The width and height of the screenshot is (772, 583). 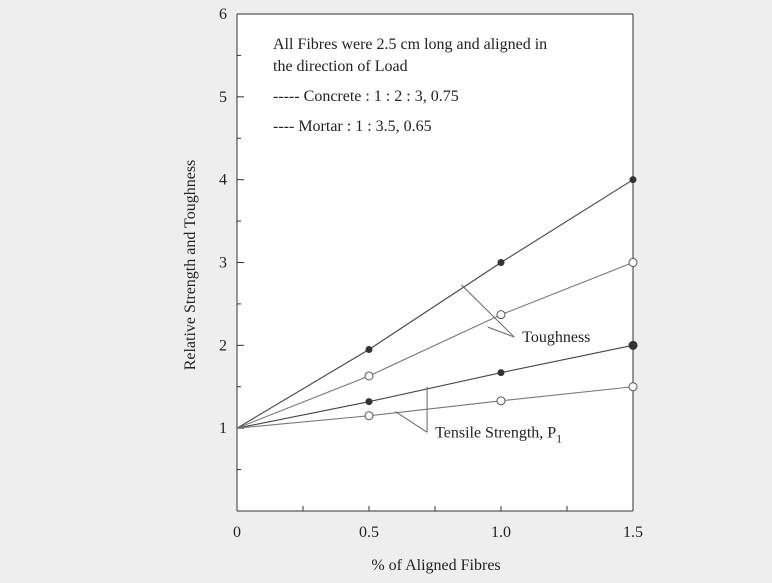 What do you see at coordinates (556, 337) in the screenshot?
I see `annotation-label: Toughness` at bounding box center [556, 337].